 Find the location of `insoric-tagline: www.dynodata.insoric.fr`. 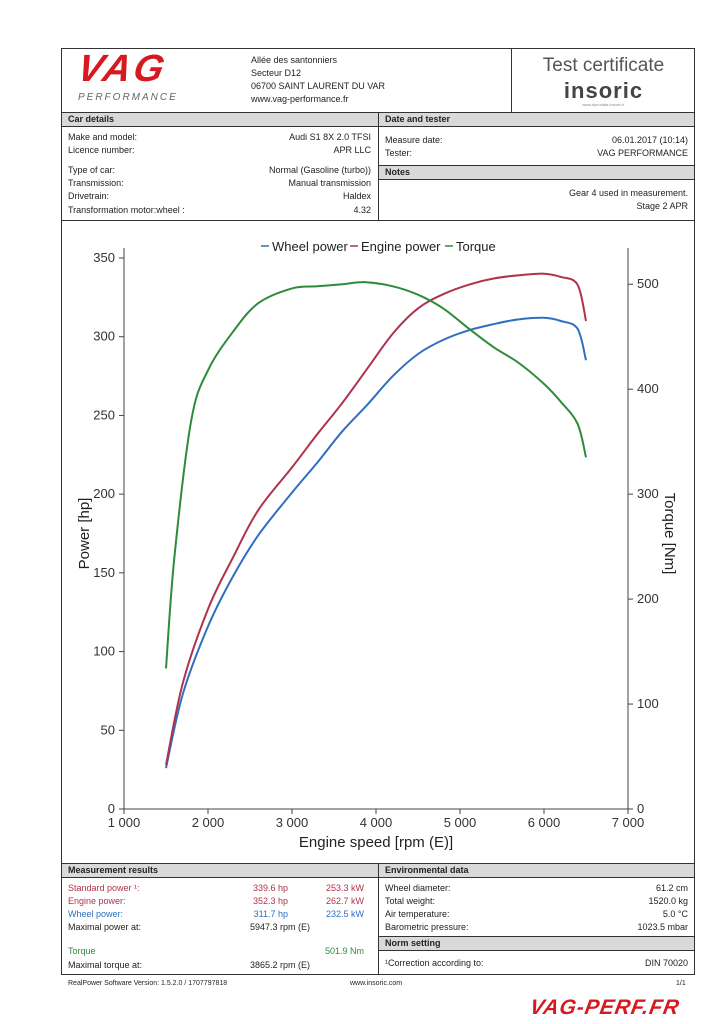

insoric-tagline: www.dynodata.insoric.fr is located at coordinates (603, 104).